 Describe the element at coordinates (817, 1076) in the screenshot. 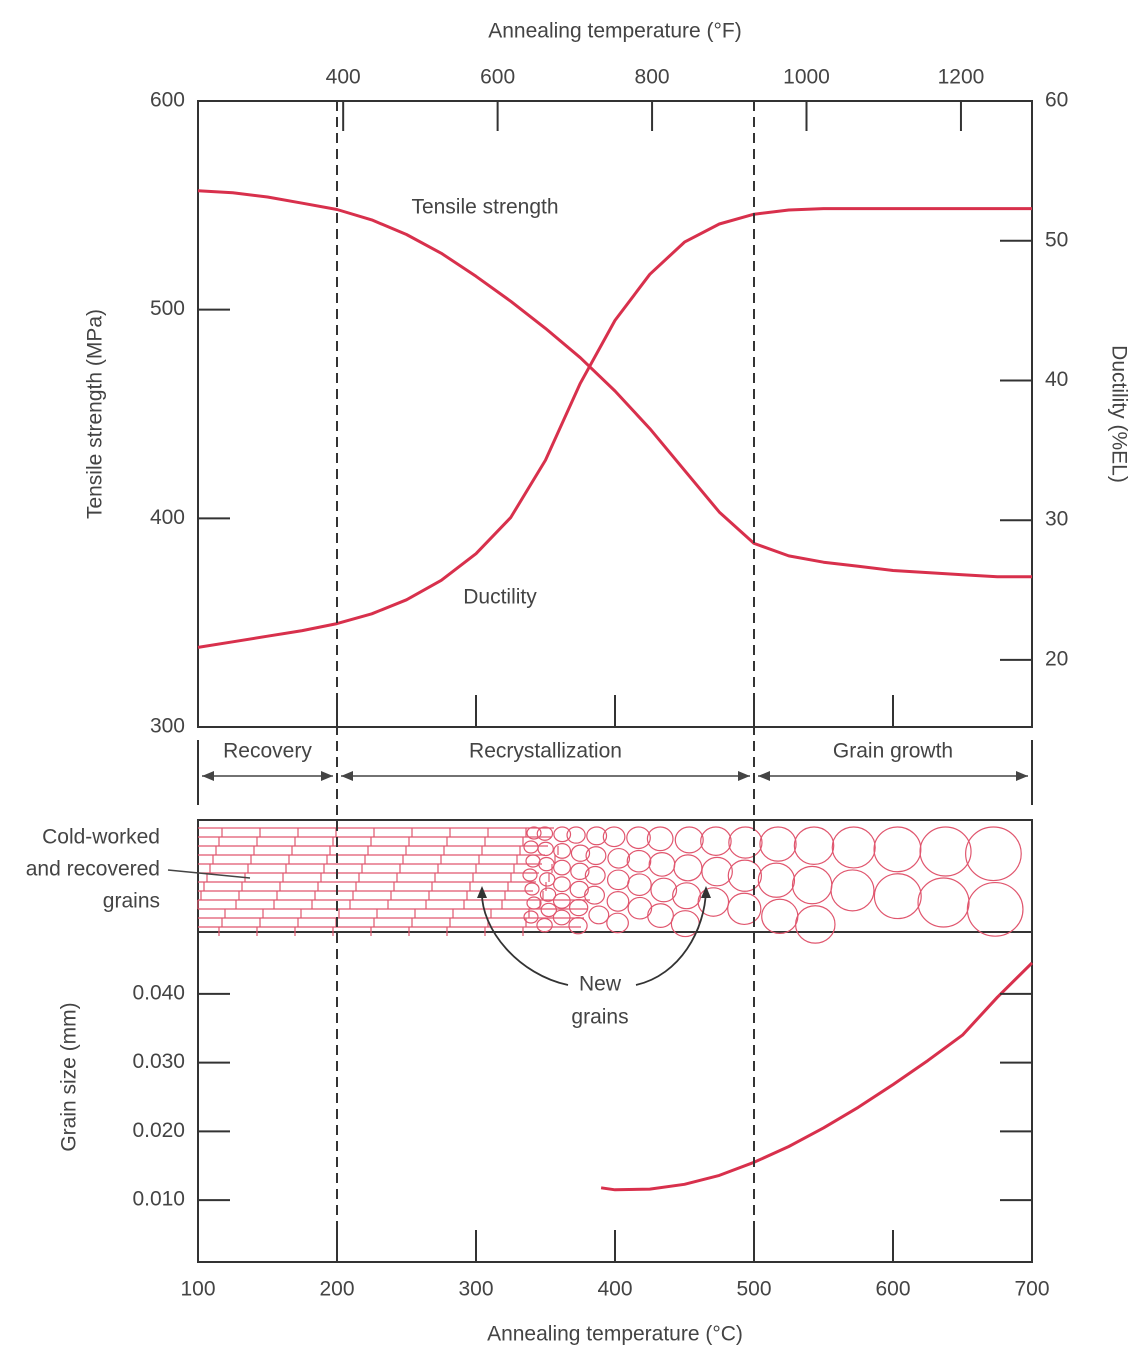

I see `data-line` at that location.